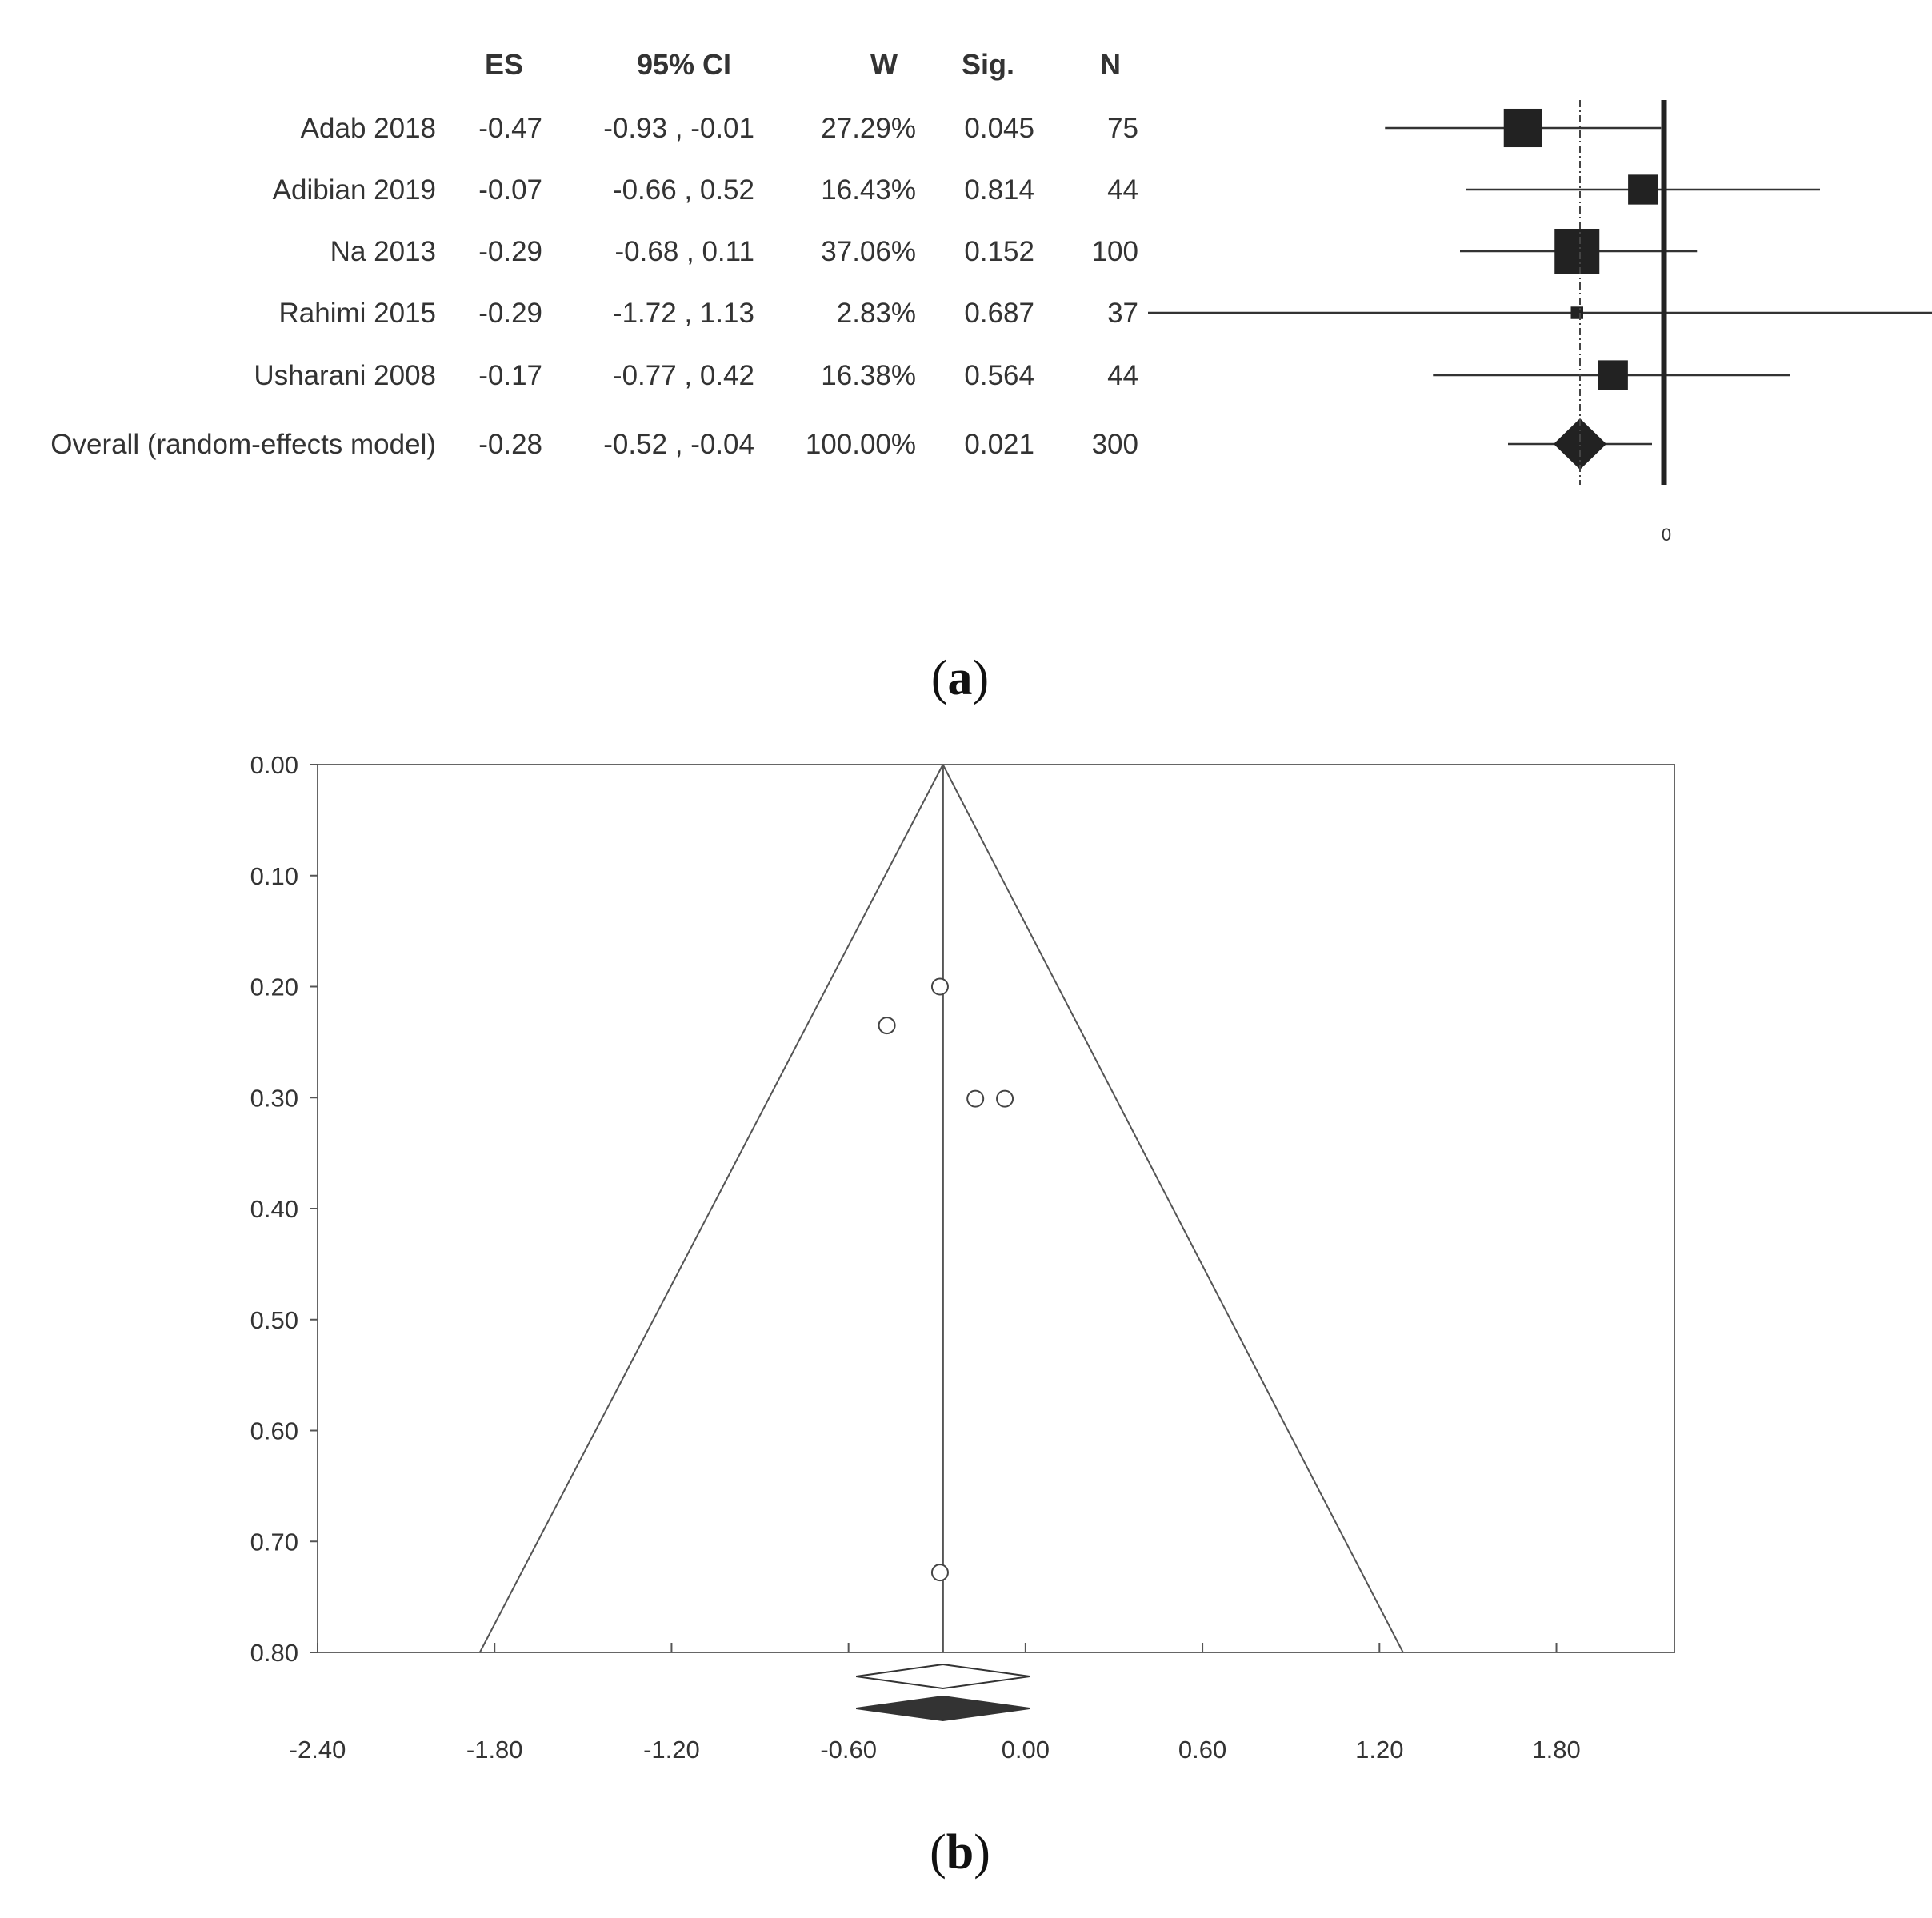  I want to click on weight: 100.00%, so click(861, 444).